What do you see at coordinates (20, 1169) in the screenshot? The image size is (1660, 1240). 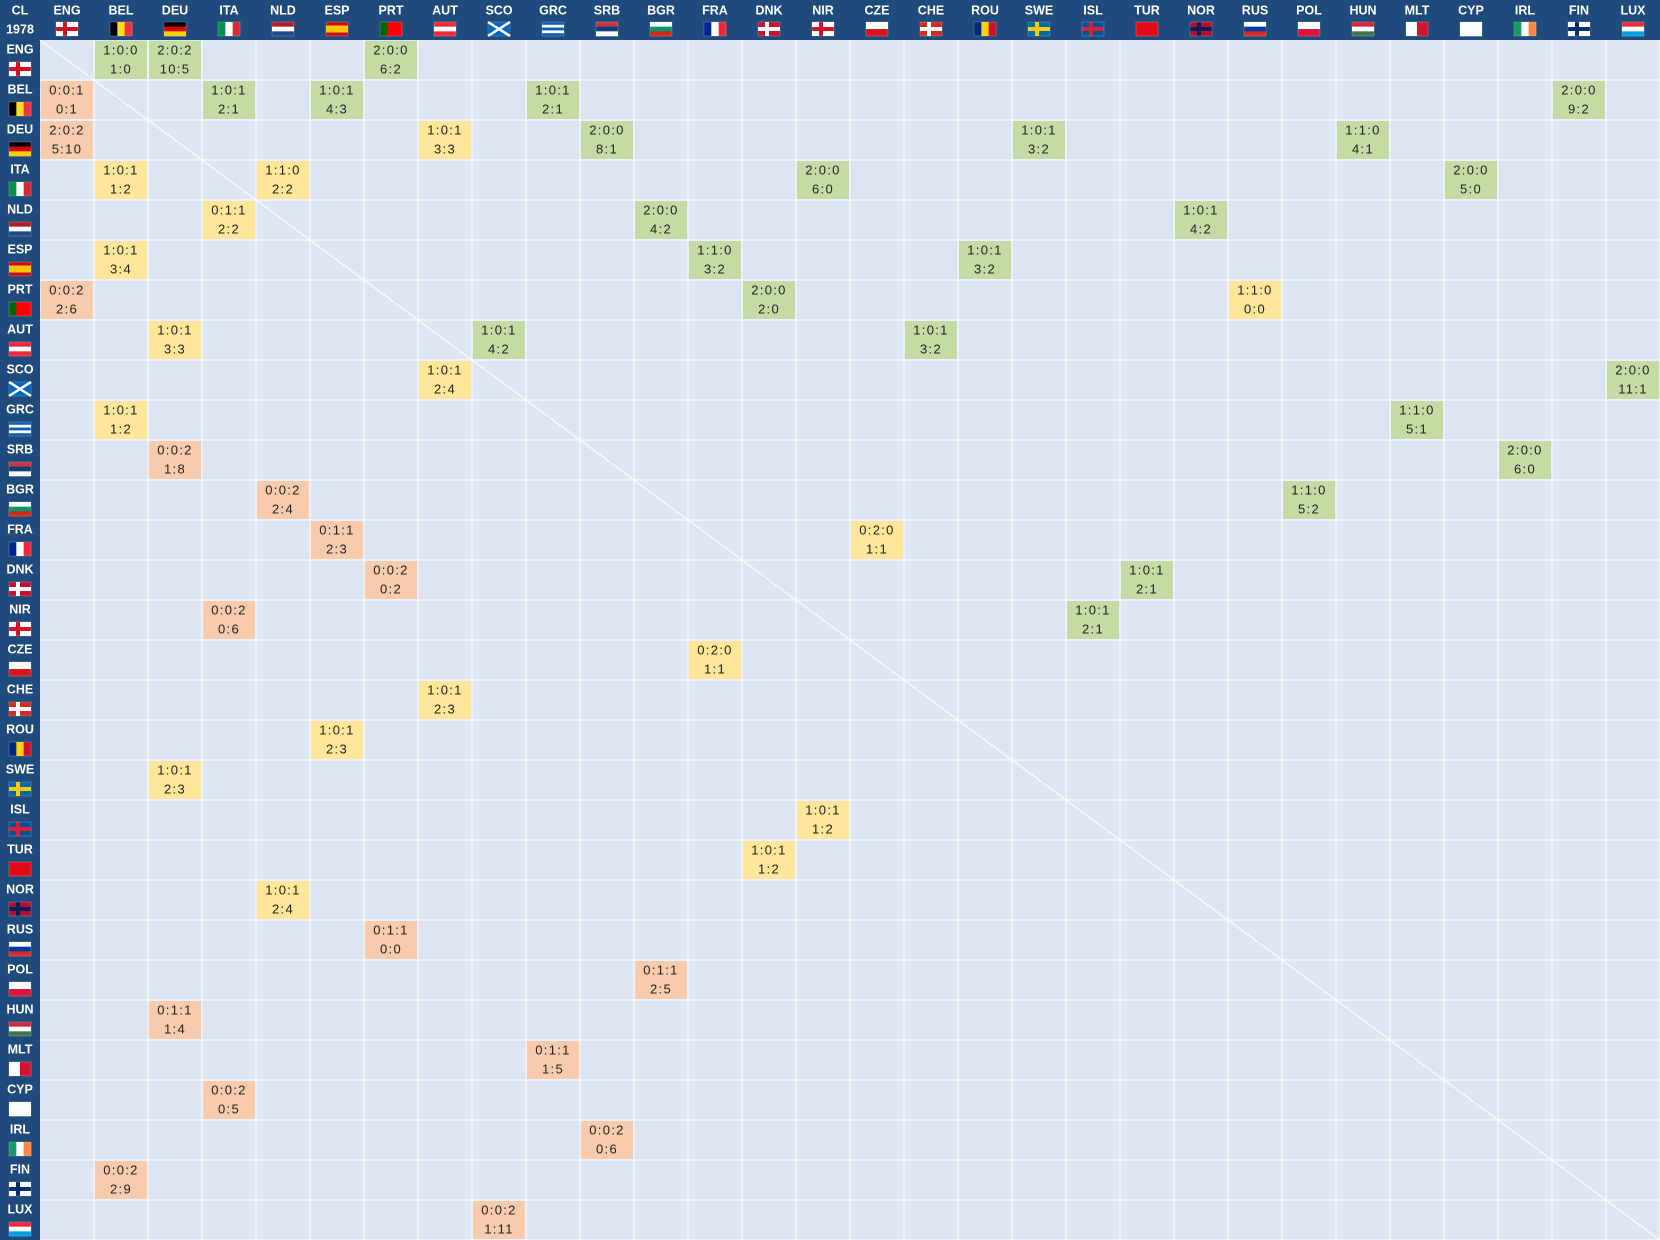 I see `row-team: FIN` at bounding box center [20, 1169].